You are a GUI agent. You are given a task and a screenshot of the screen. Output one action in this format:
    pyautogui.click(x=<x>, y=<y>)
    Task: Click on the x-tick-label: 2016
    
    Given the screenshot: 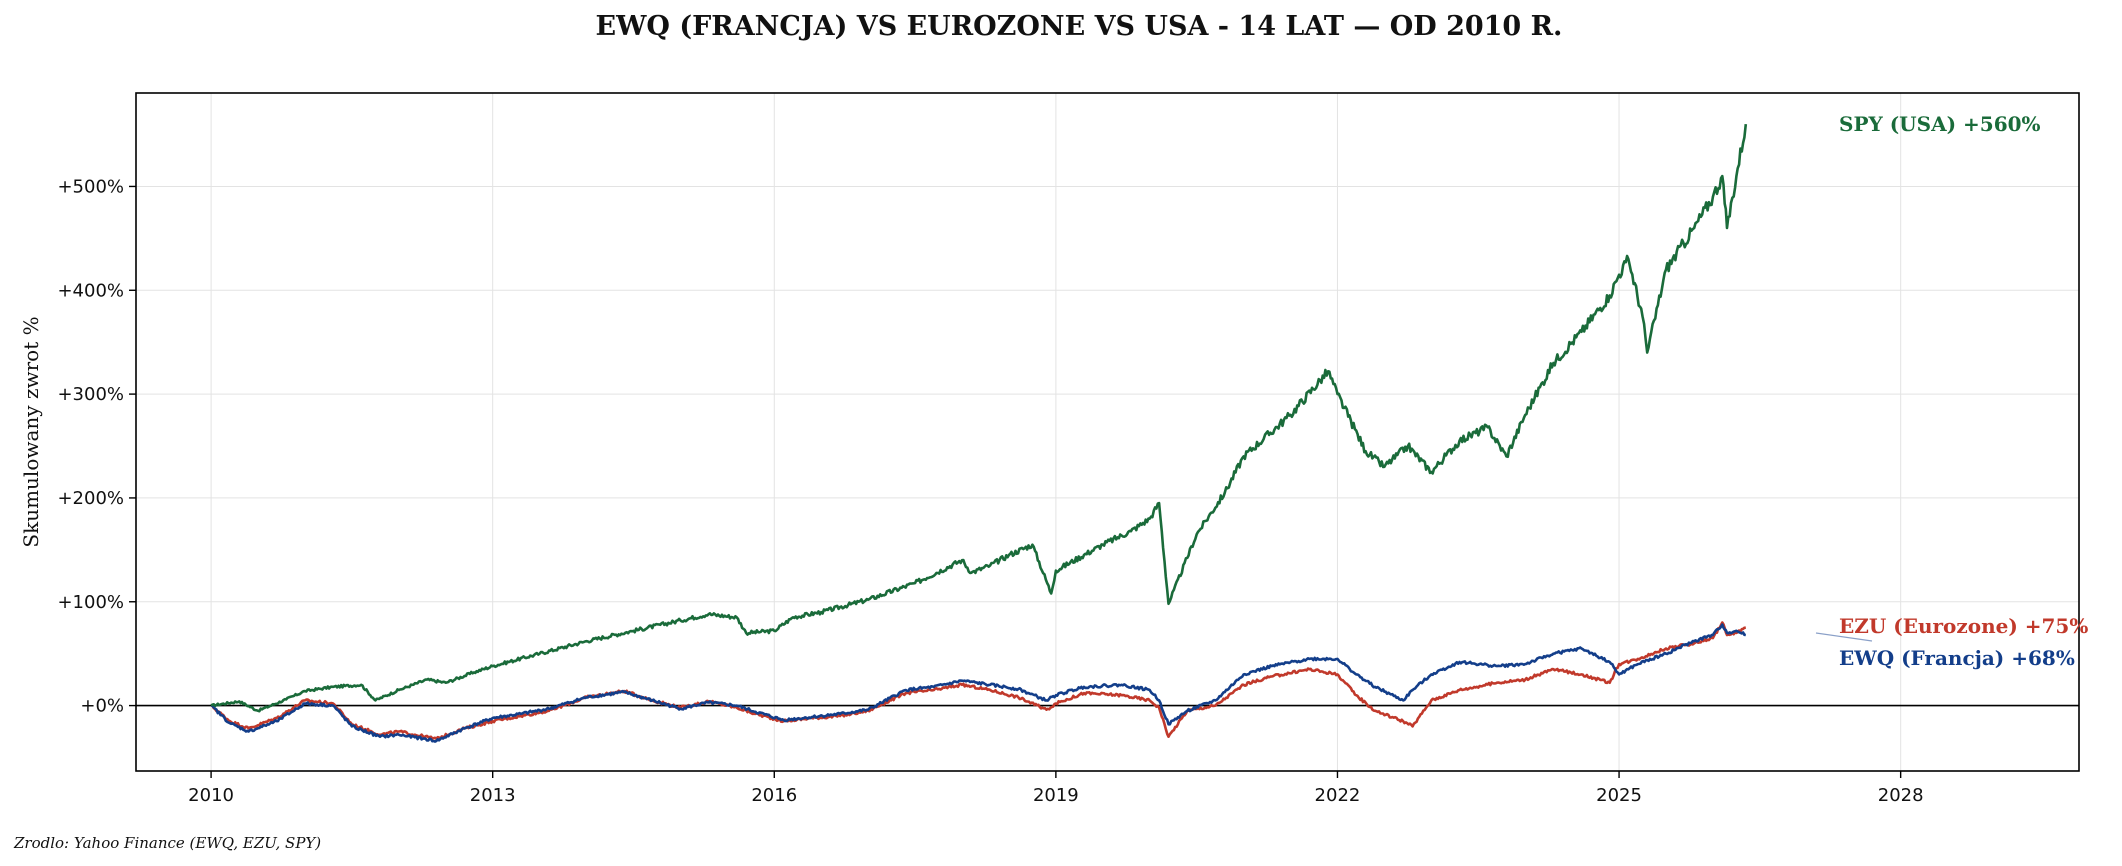 What is the action you would take?
    pyautogui.click(x=774, y=795)
    